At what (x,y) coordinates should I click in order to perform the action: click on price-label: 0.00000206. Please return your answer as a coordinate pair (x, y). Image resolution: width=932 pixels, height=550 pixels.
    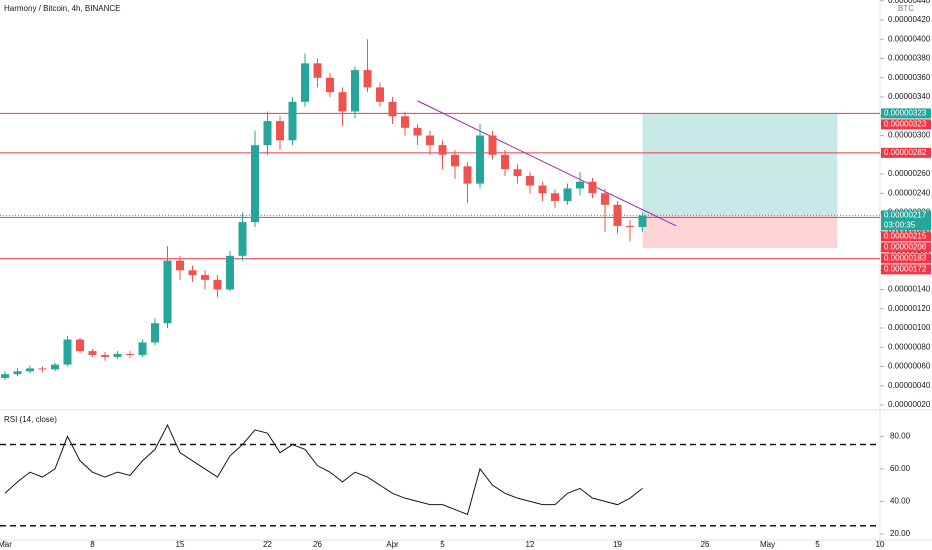
    Looking at the image, I should click on (905, 247).